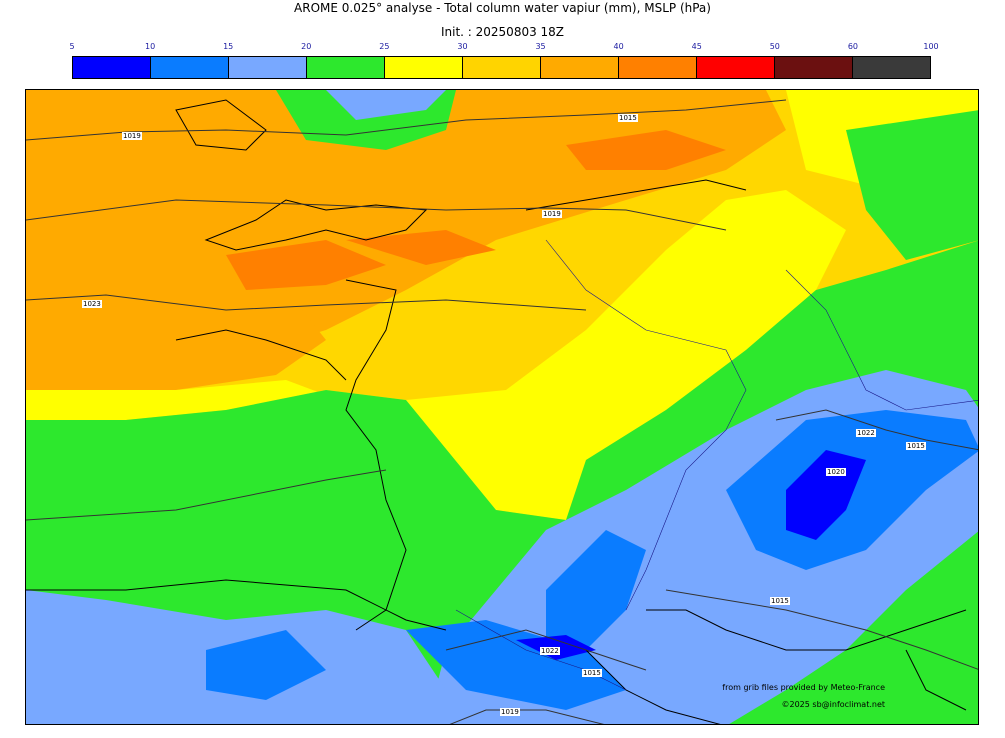 The height and width of the screenshot is (738, 1005). I want to click on colorbar-tick-label: 10, so click(150, 46).